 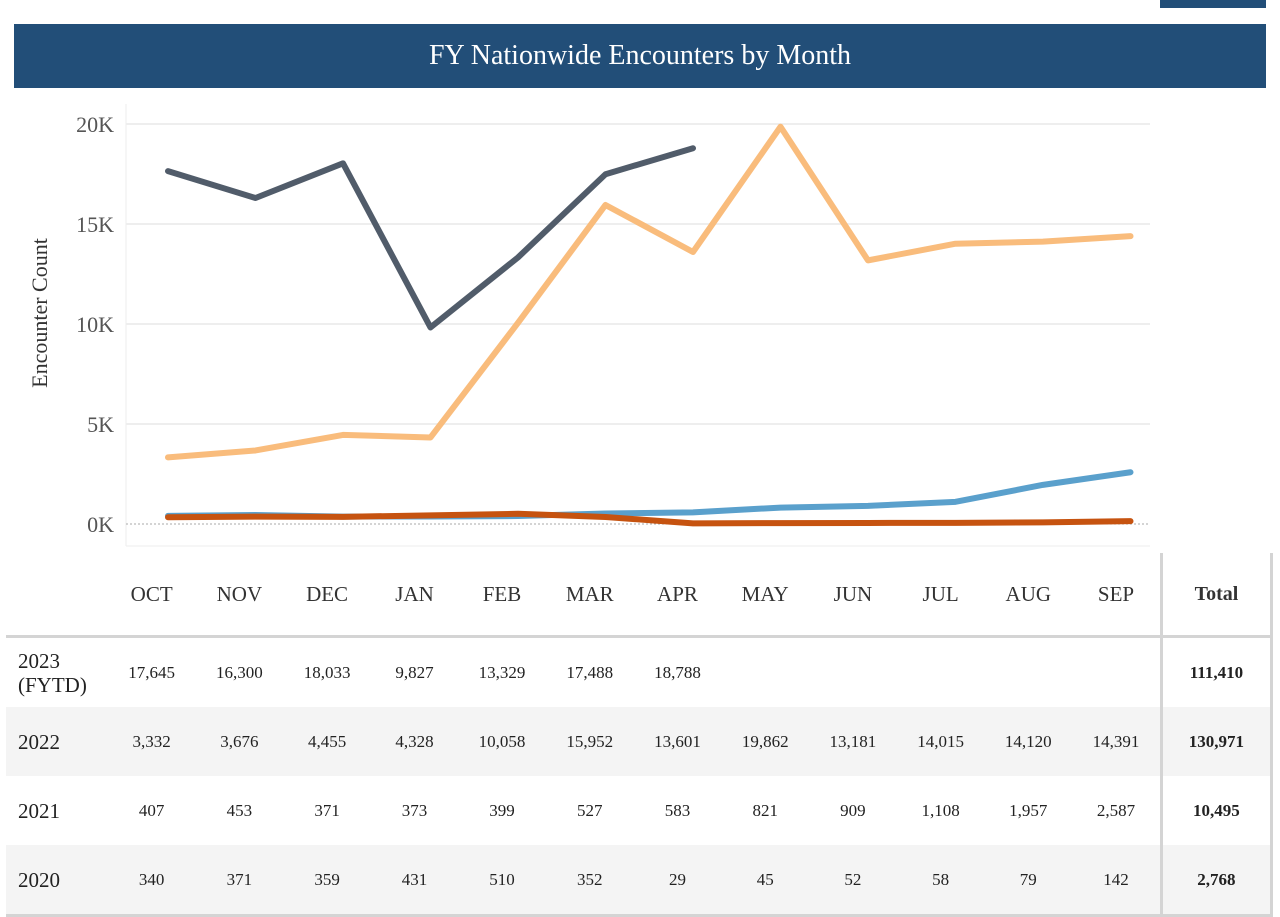 I want to click on table-cell: 52, so click(x=853, y=881).